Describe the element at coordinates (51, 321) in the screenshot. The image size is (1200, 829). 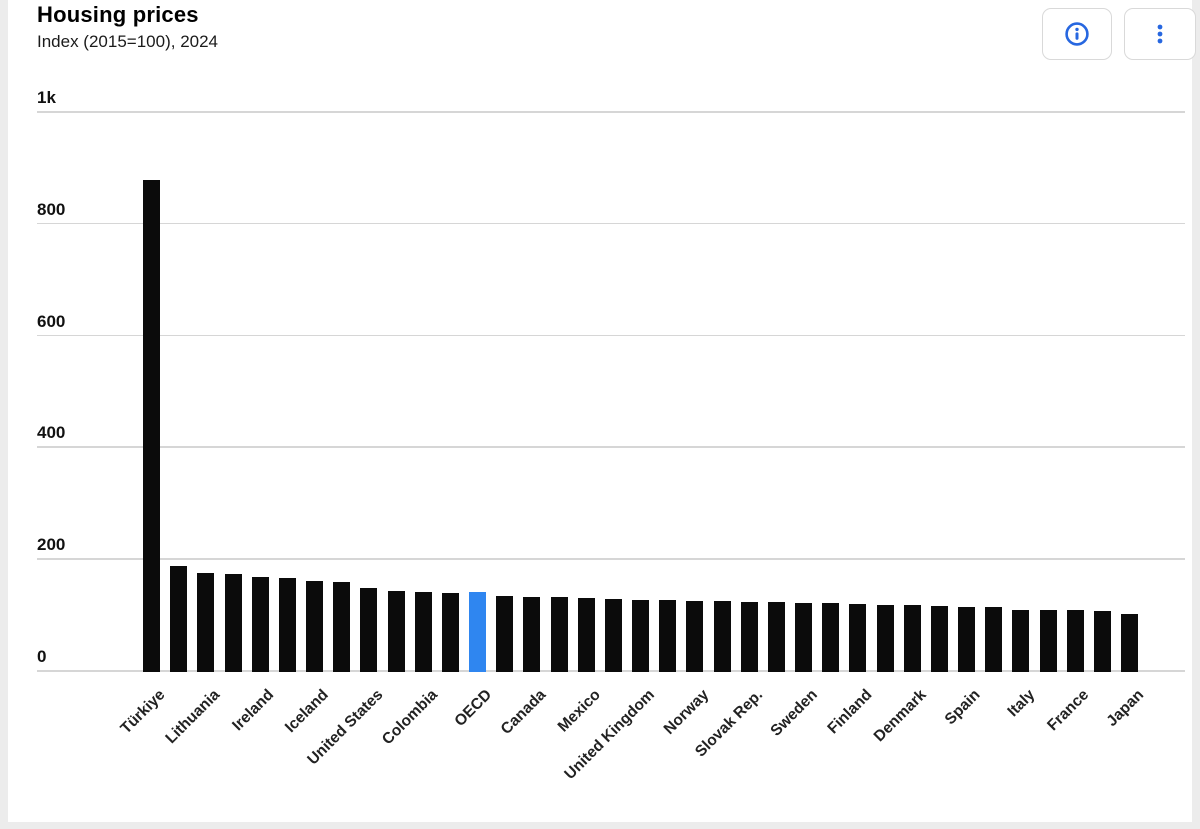
I see `y-axis-tick-label: 600` at that location.